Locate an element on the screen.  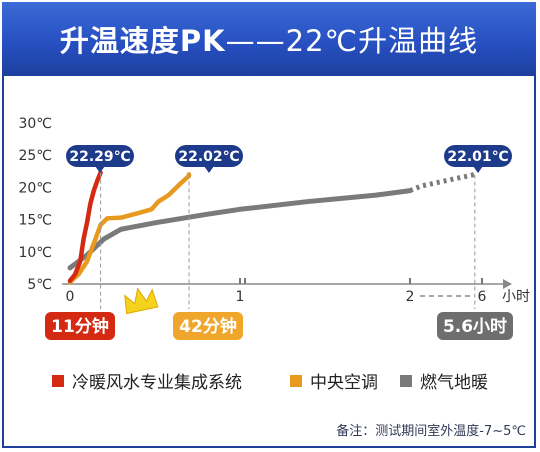
series-line-floor-heating is located at coordinates (85, 227).